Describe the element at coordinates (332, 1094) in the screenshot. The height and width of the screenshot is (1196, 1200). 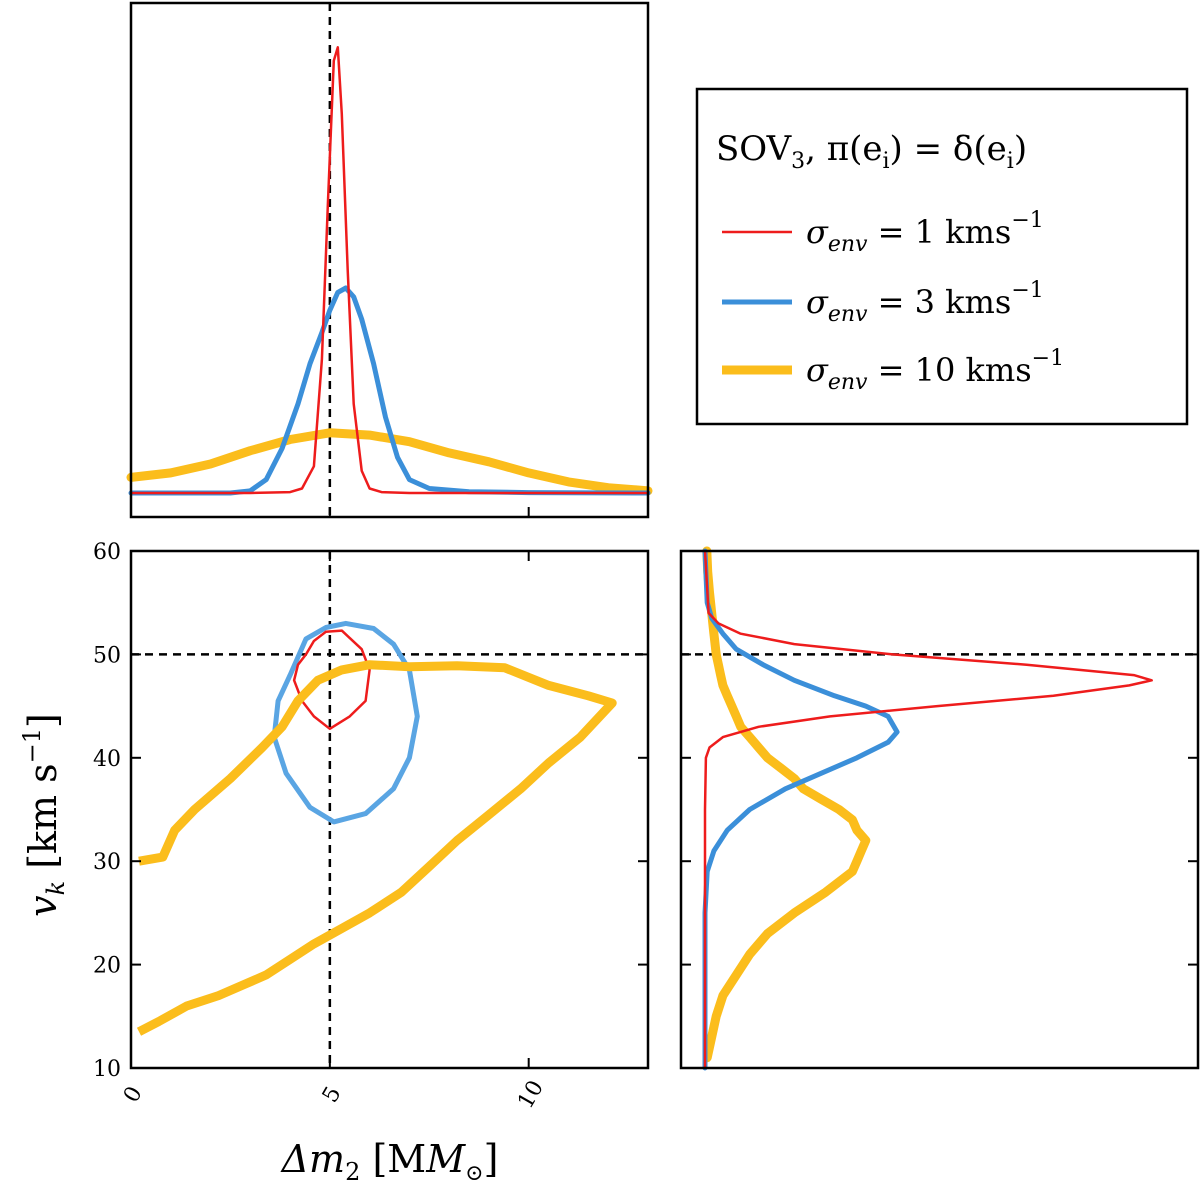
I see `joint-xtick-label-1: 5` at that location.